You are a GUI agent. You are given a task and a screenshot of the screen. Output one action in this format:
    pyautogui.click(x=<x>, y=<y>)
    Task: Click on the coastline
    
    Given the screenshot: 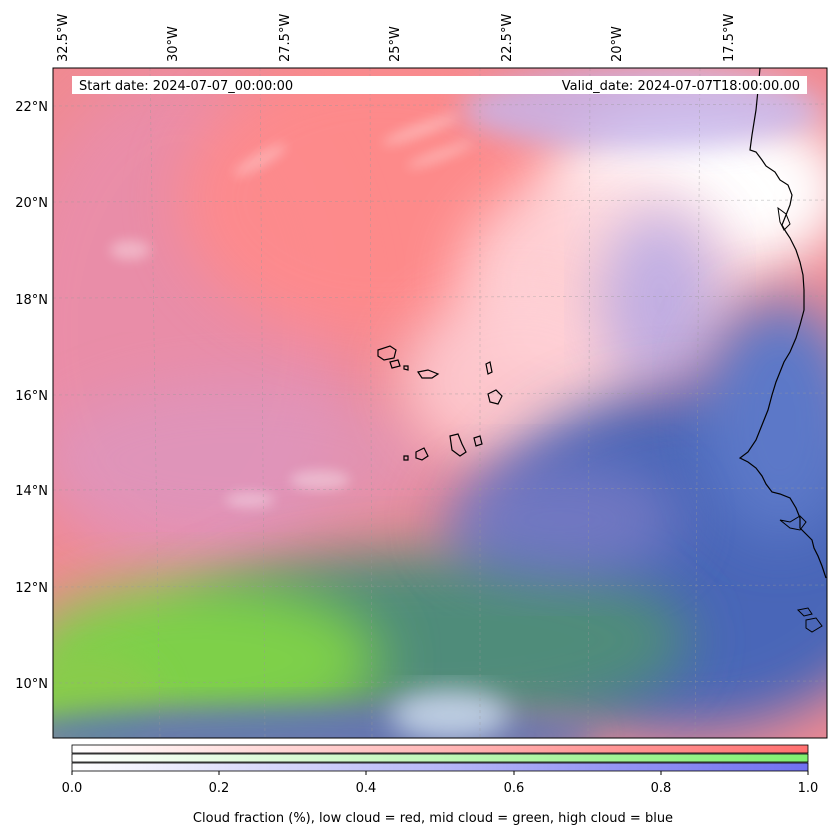 What is the action you would take?
    pyautogui.click(x=782, y=323)
    